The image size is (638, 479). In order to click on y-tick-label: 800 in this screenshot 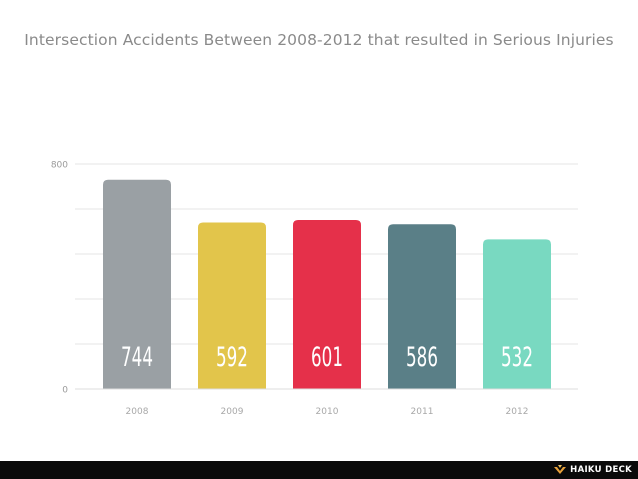, I will do `click(59, 166)`.